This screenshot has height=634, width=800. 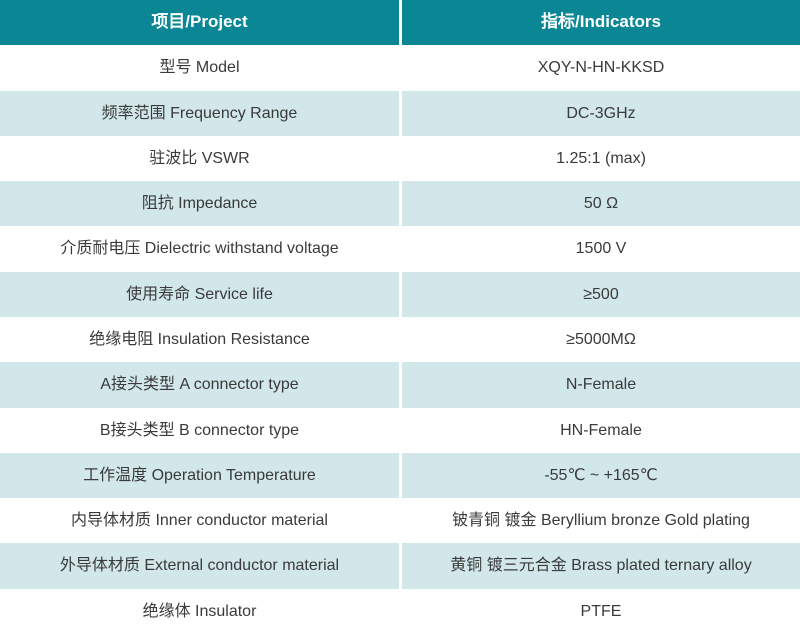 What do you see at coordinates (400, 385) in the screenshot?
I see `table-row: A接头类型 A connector type N-Female` at bounding box center [400, 385].